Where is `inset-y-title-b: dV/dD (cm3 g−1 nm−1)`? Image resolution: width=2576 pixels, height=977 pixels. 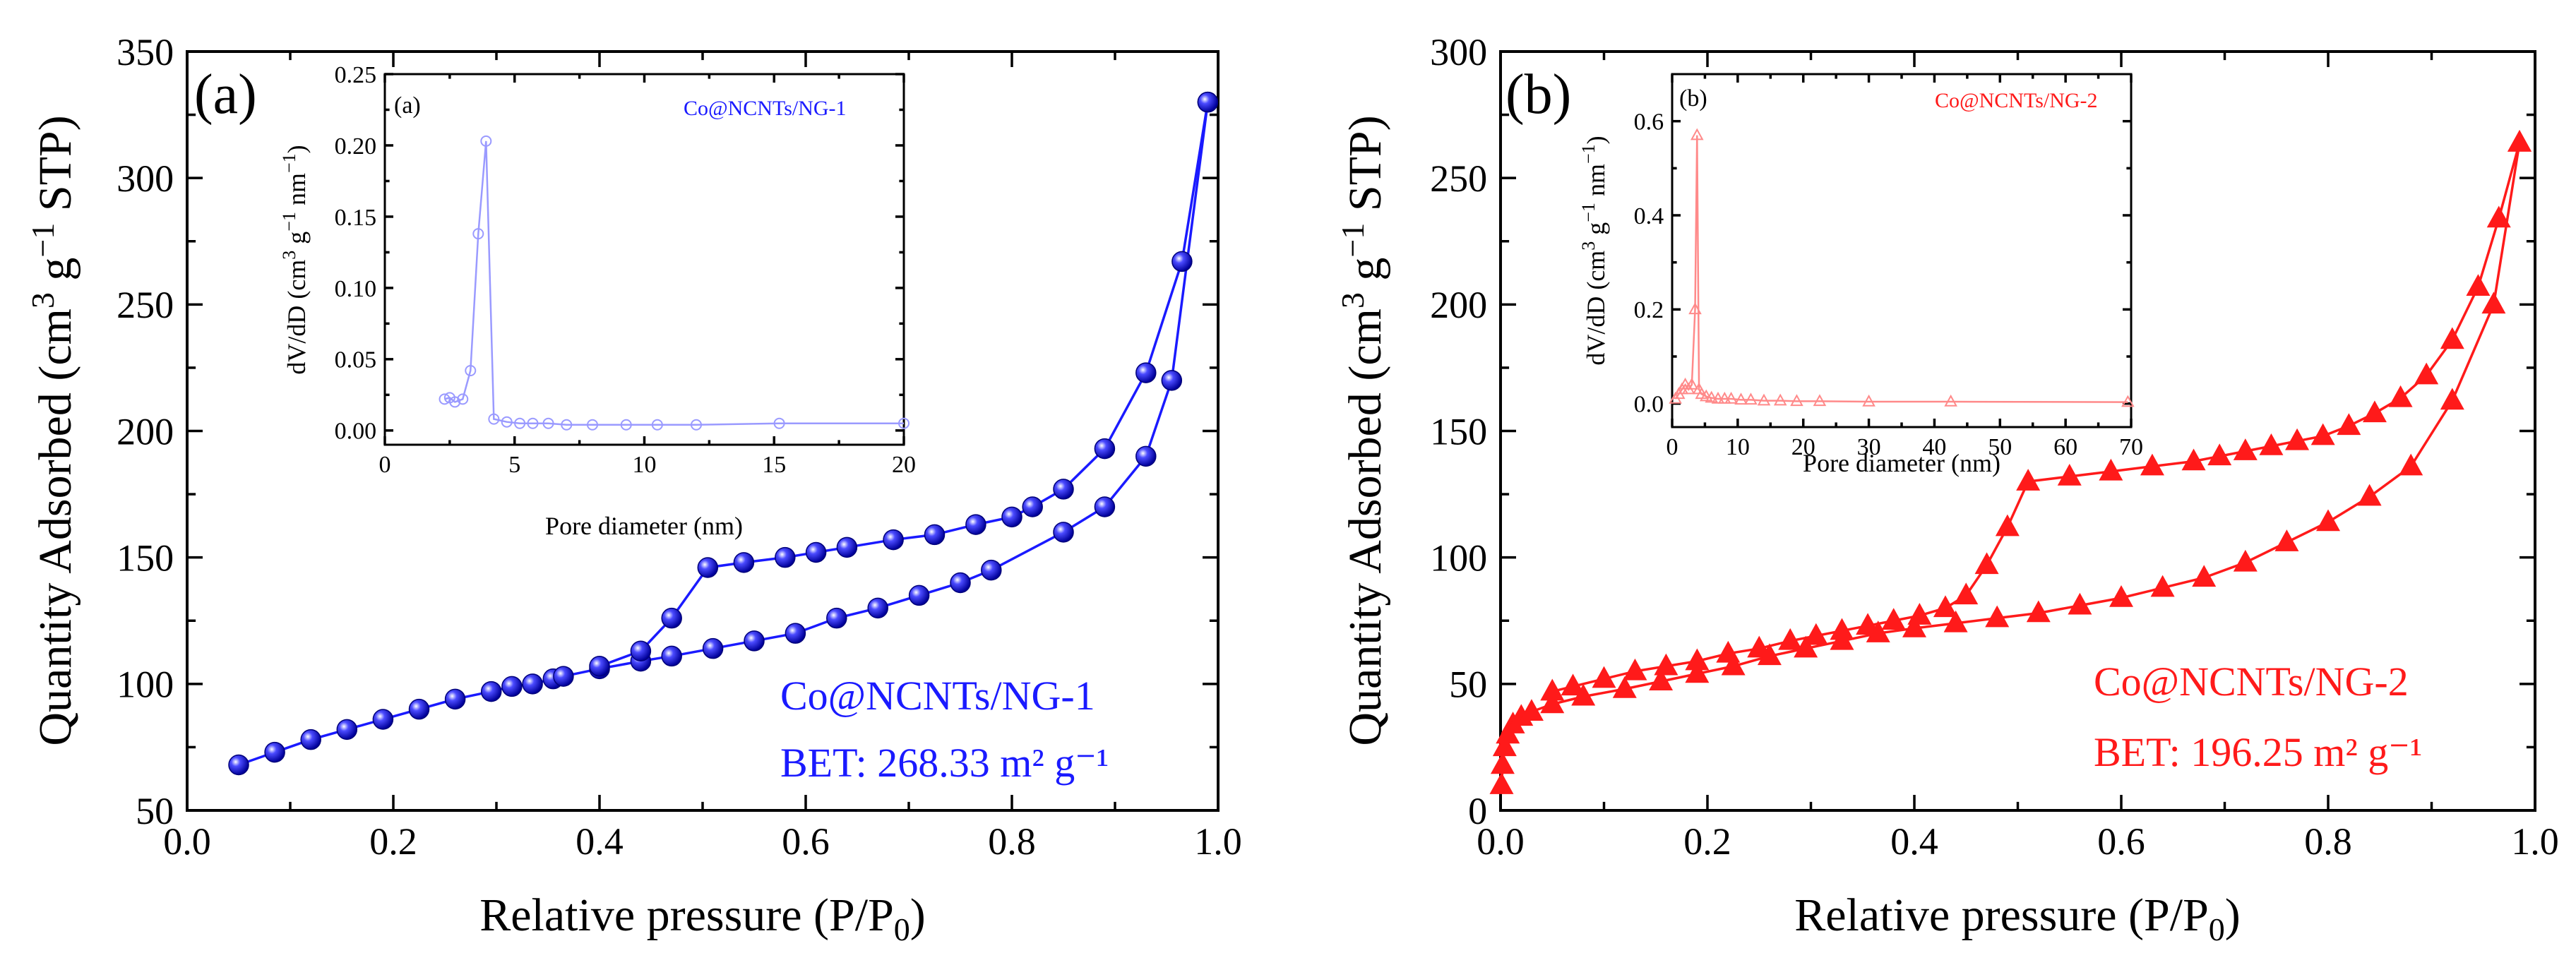
inset-y-title-b: dV/dD (cm3 g−1 nm−1) is located at coordinates (1594, 250).